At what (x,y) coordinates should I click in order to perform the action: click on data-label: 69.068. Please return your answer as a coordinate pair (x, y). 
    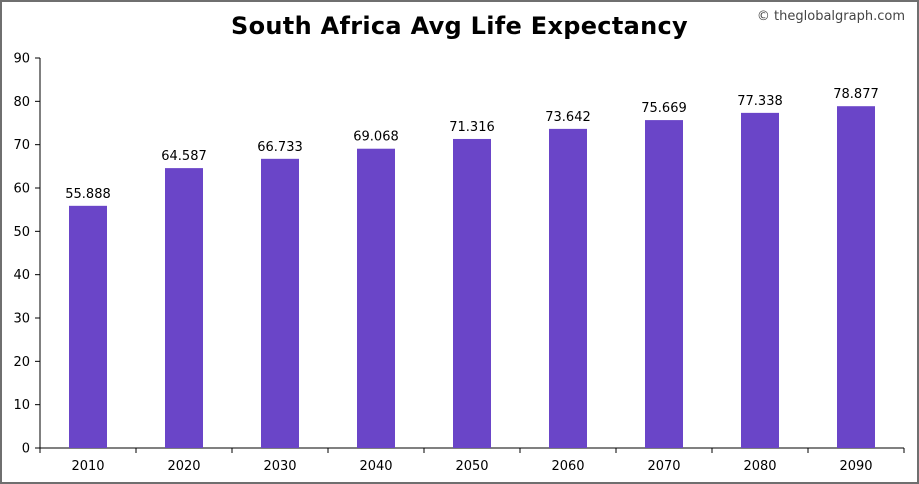
    Looking at the image, I should click on (376, 137).